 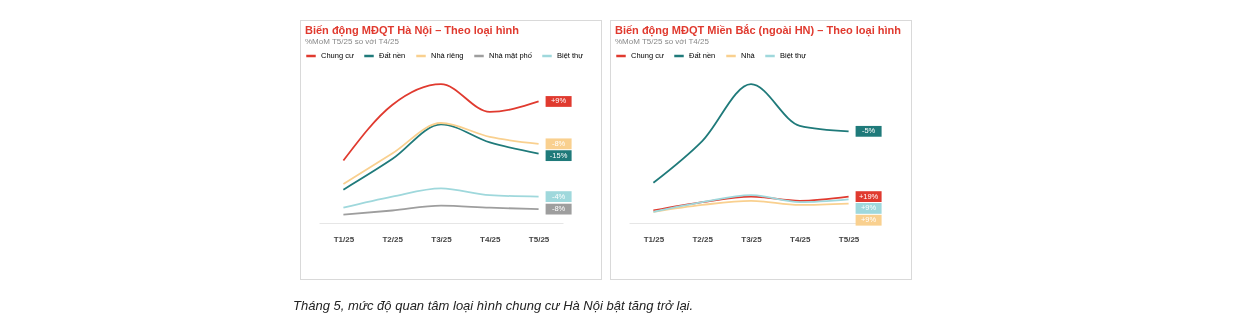 I want to click on chart-title: Biến động MĐQT Hà Nội – Theo loại hình, so click(x=412, y=30).